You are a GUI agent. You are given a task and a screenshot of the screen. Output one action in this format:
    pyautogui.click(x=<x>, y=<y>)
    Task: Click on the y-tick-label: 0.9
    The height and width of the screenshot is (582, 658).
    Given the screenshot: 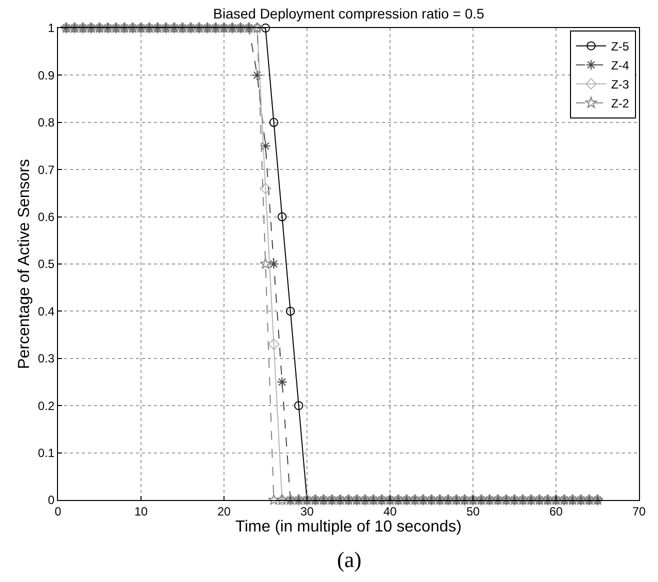 What is the action you would take?
    pyautogui.click(x=46, y=75)
    